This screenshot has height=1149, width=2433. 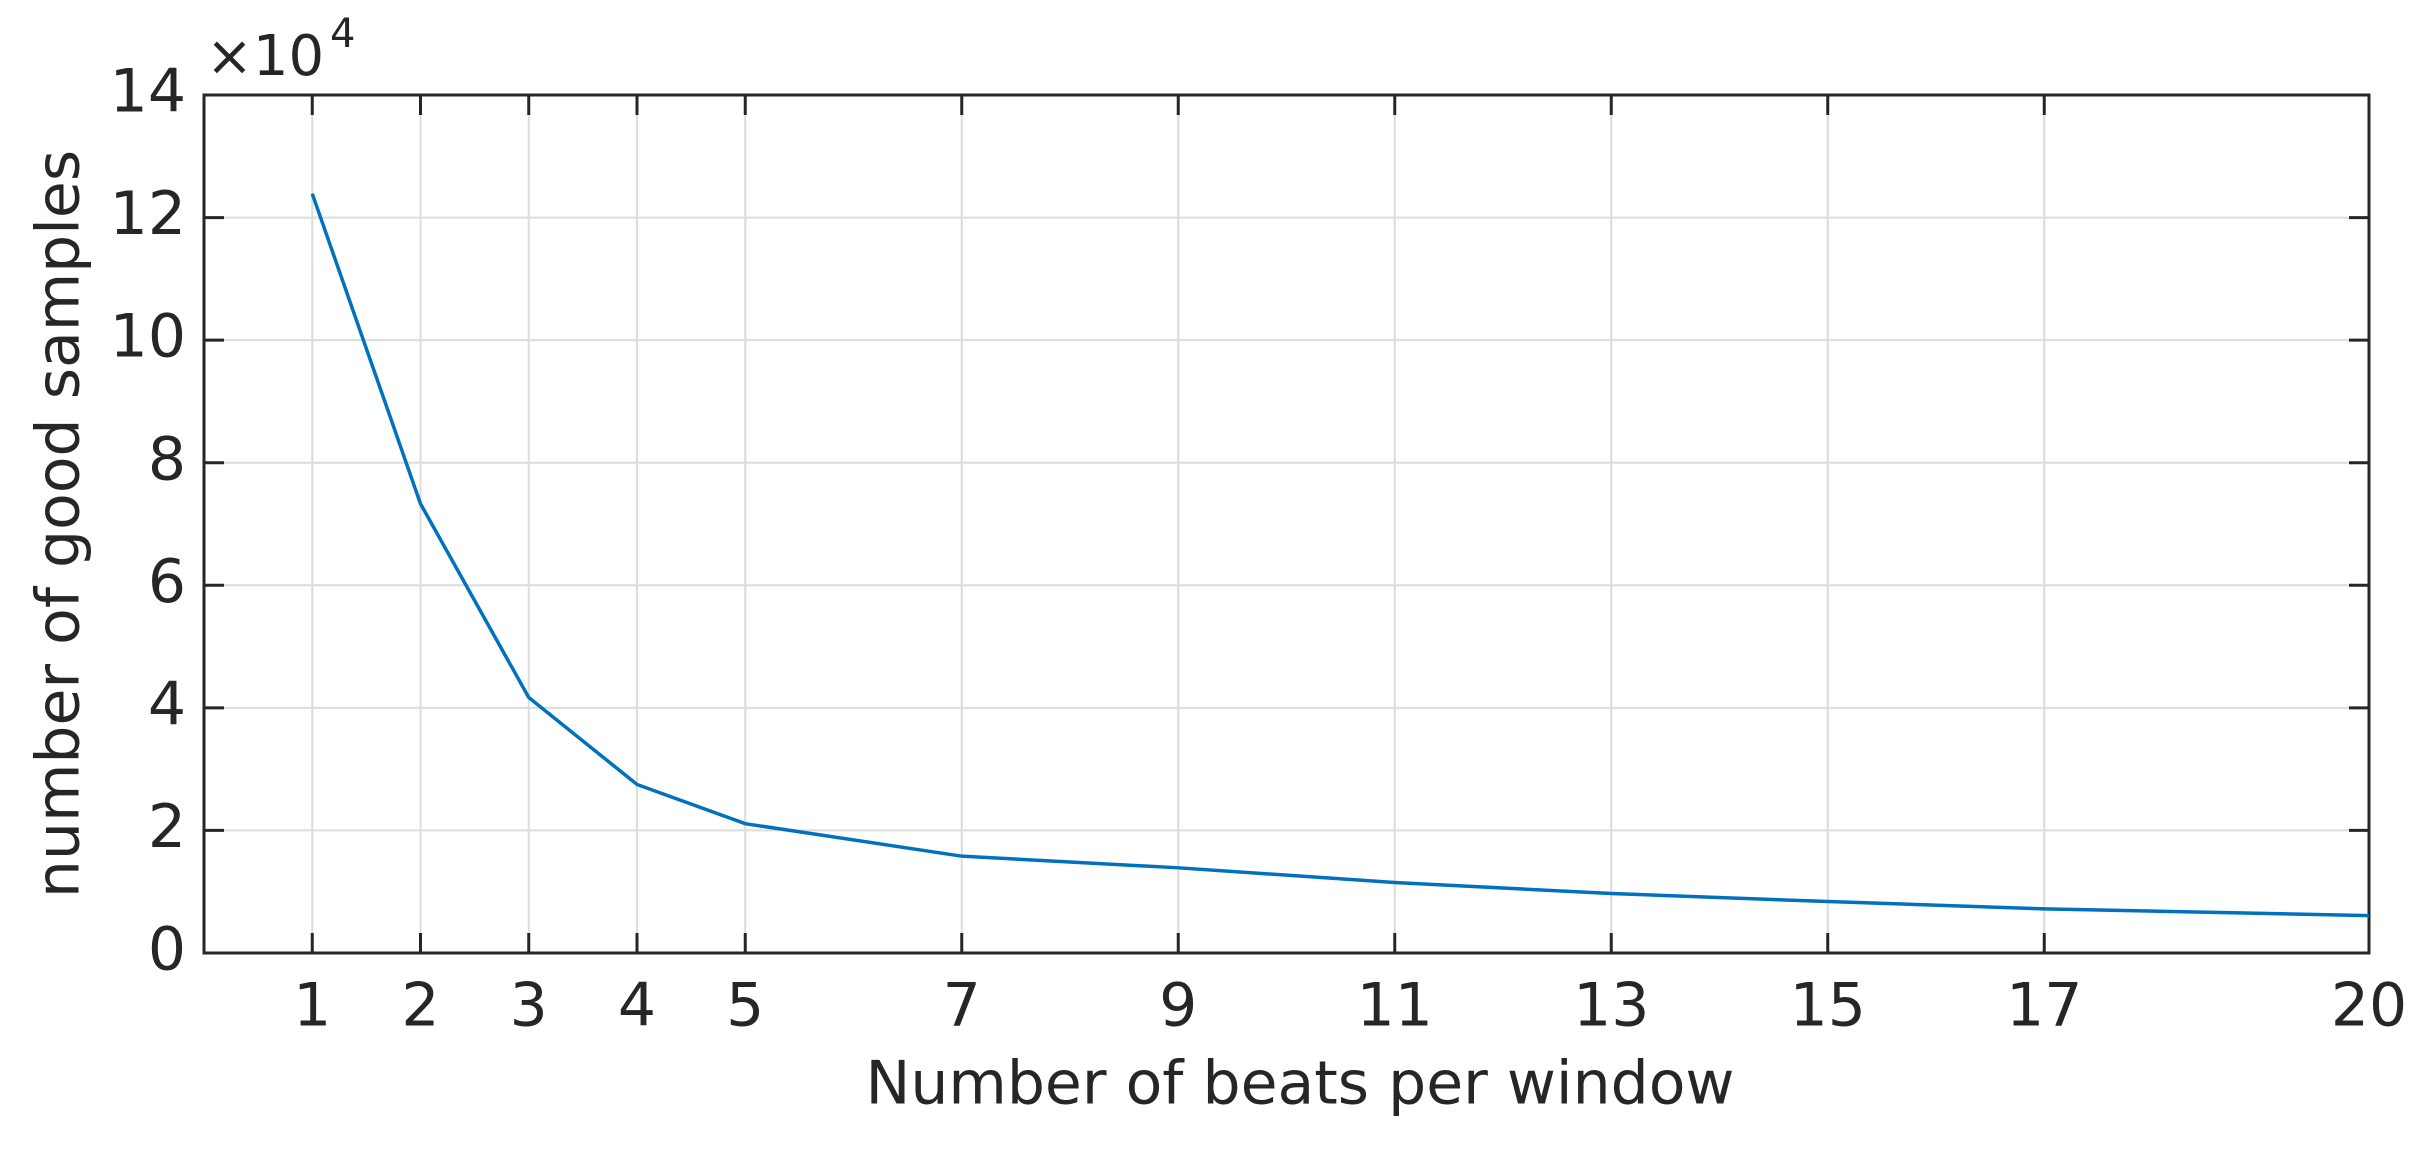 I want to click on exponent-base: ×10, so click(x=265, y=56).